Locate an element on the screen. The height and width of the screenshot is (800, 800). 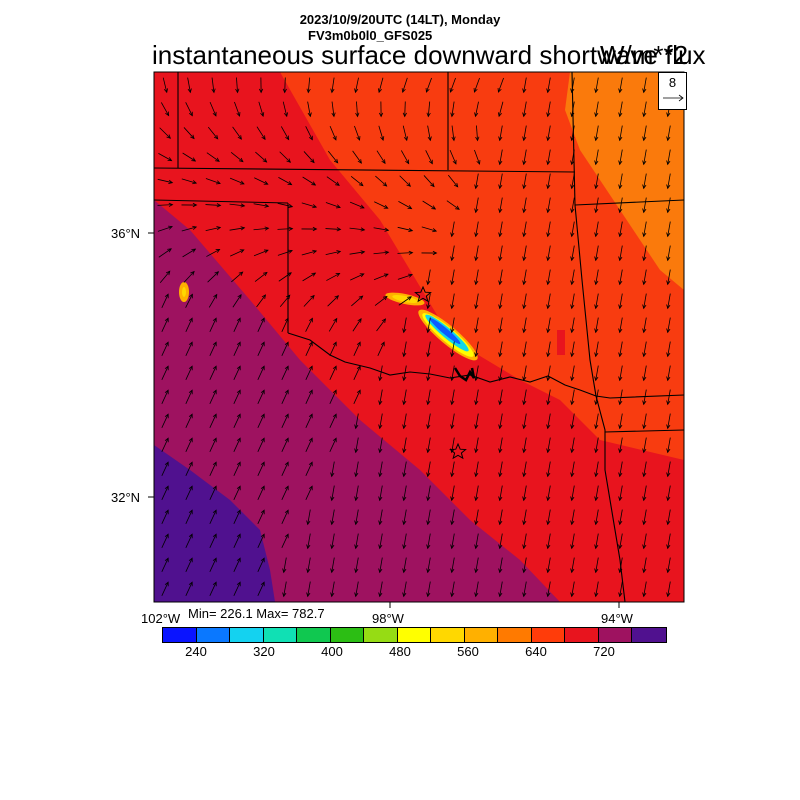
model-title: FV3m0b0l0_GFS025 is located at coordinates (370, 35).